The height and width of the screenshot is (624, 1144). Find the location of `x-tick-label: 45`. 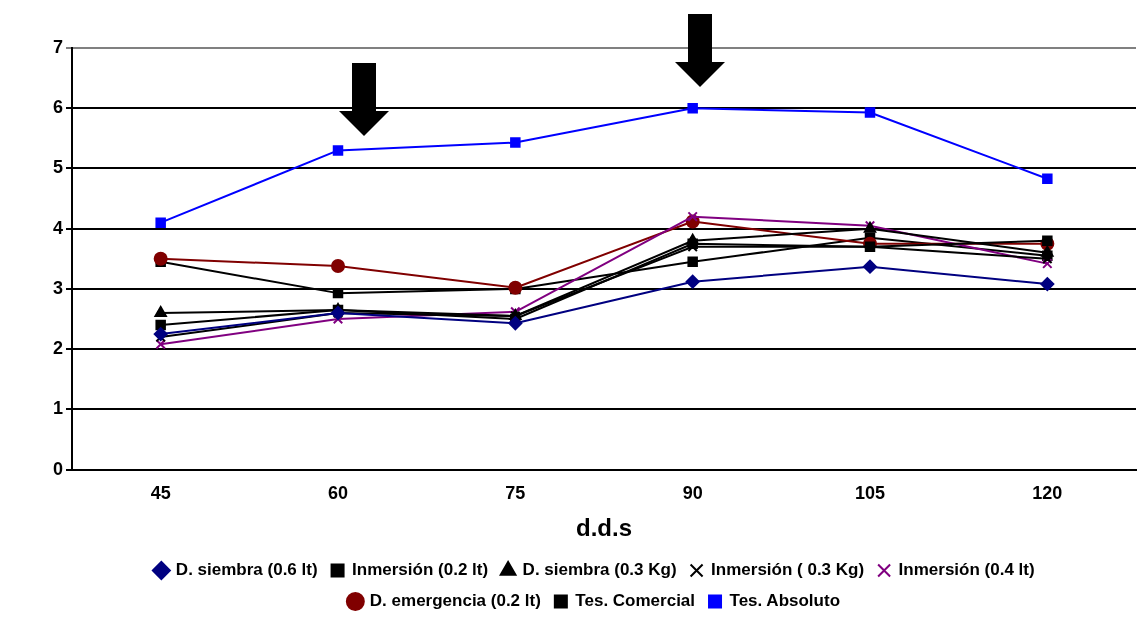

x-tick-label: 45 is located at coordinates (160, 493).